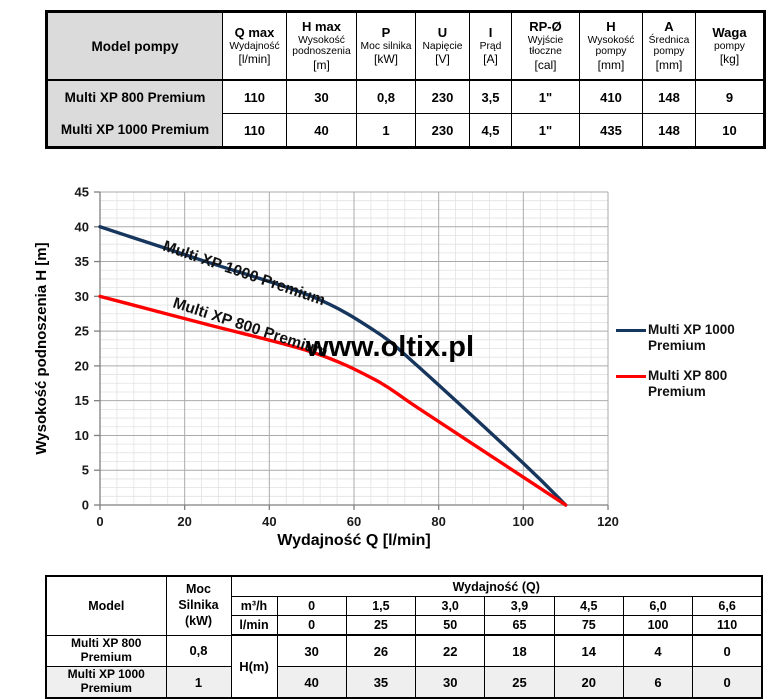 Image resolution: width=770 pixels, height=699 pixels. I want to click on y-tick-label: 15, so click(82, 400).